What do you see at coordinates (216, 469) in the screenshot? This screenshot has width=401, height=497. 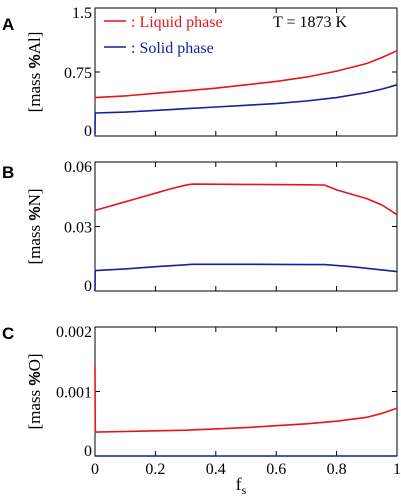 I see `x-tick-label: 0.4` at bounding box center [216, 469].